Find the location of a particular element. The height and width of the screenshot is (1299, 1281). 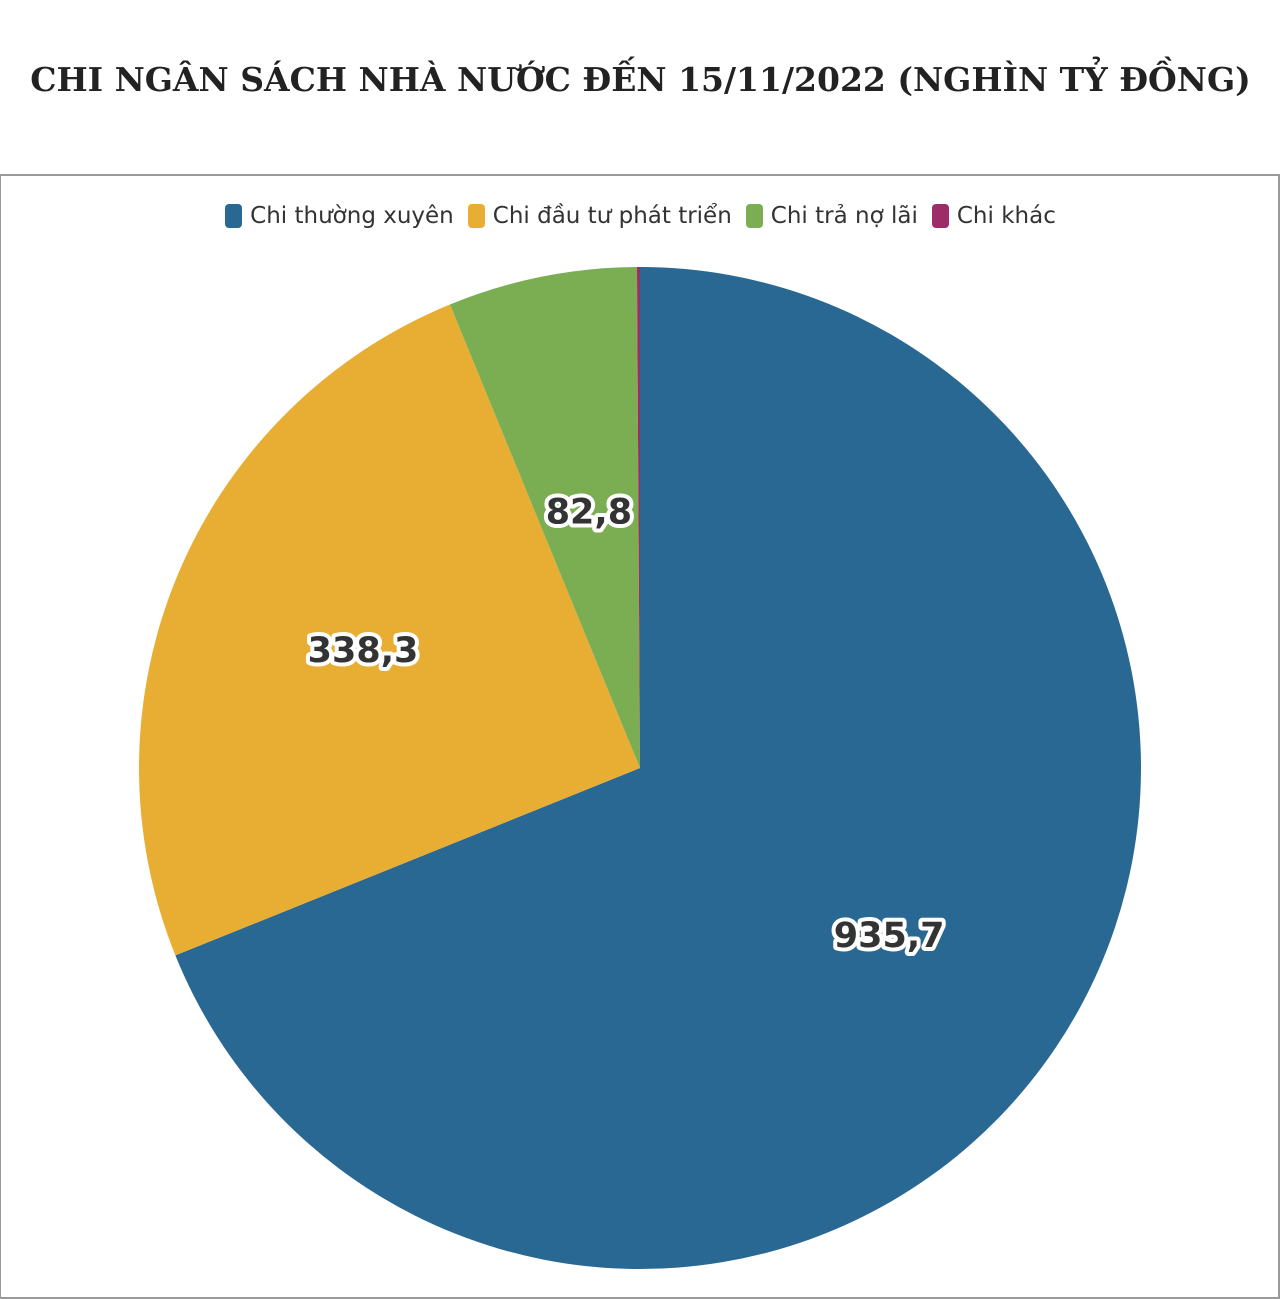

pie-slice-chi-tra-no-lai is located at coordinates (544, 517).